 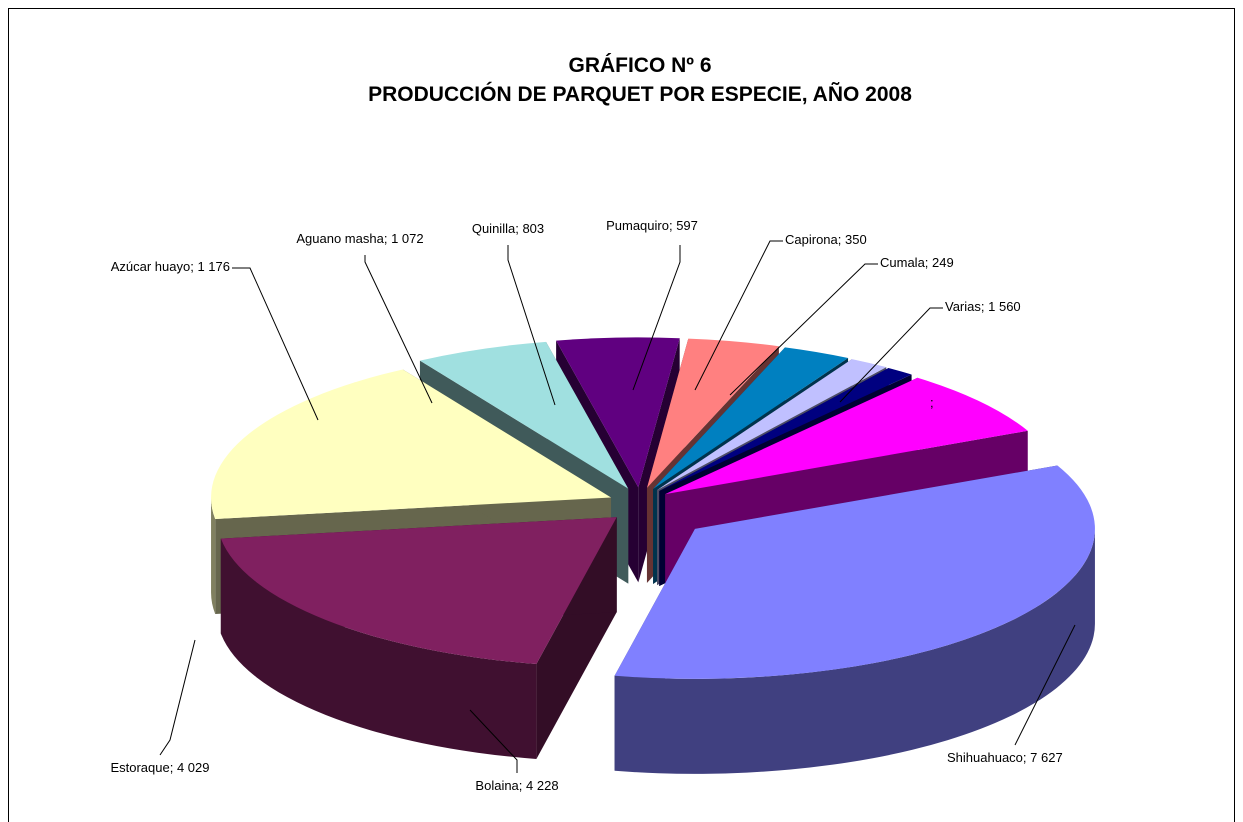 What do you see at coordinates (1004, 306) in the screenshot?
I see `label-value: 1 560` at bounding box center [1004, 306].